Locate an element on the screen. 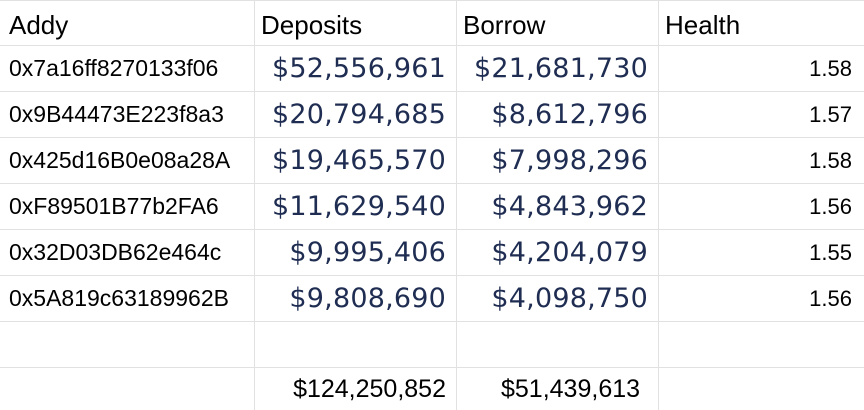  header-cell-health: Health is located at coordinates (761, 22).